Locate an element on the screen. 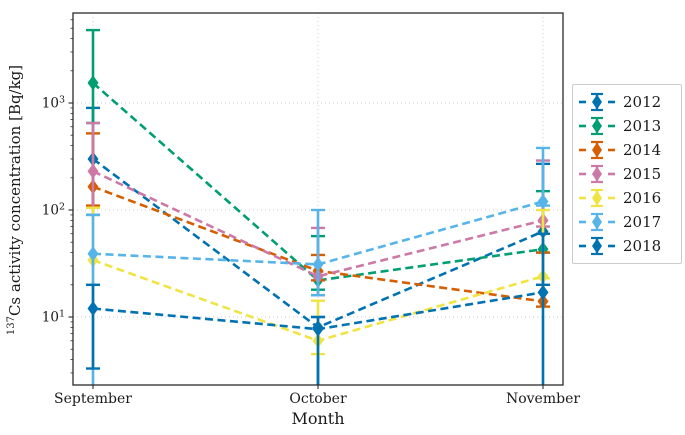  x-axis-label: Month is located at coordinates (318, 418).